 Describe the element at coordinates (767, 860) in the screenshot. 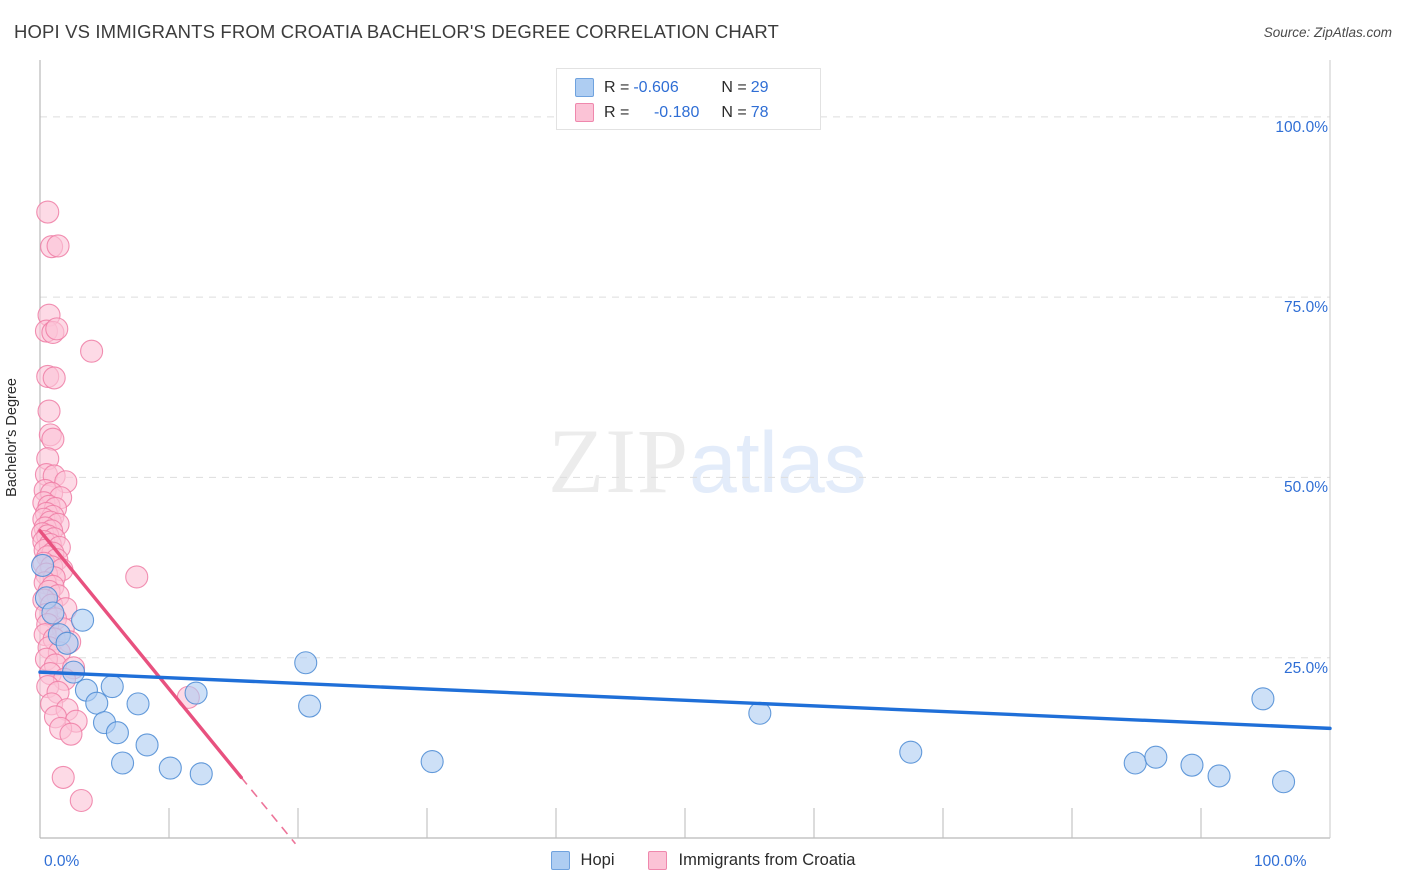

I see `legend-label: Immigrants from Croatia` at that location.